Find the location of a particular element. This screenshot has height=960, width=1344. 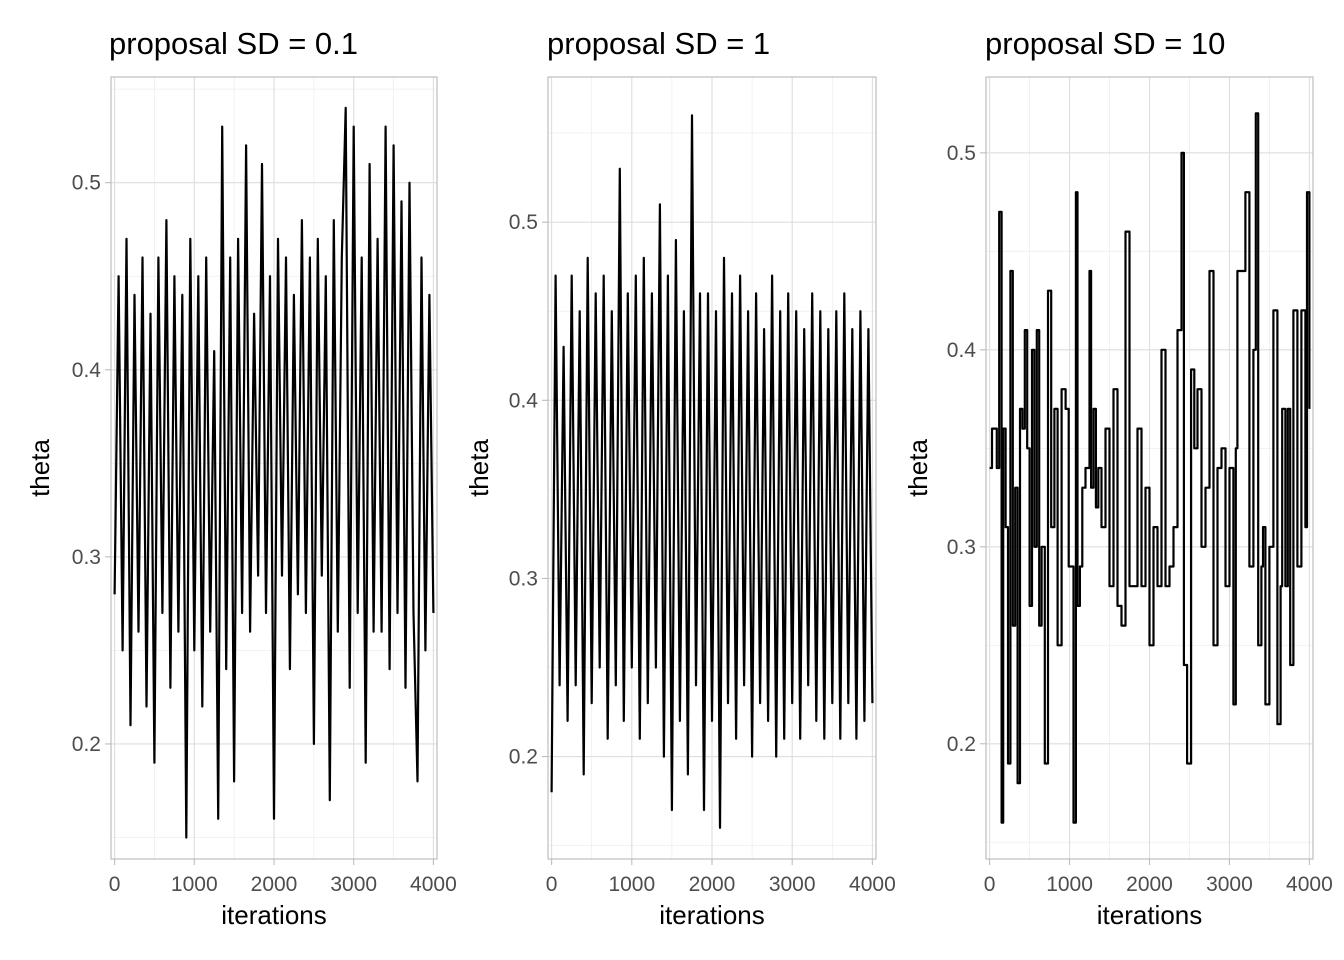

panel-title: proposal SD = 0.1 is located at coordinates (233, 43).